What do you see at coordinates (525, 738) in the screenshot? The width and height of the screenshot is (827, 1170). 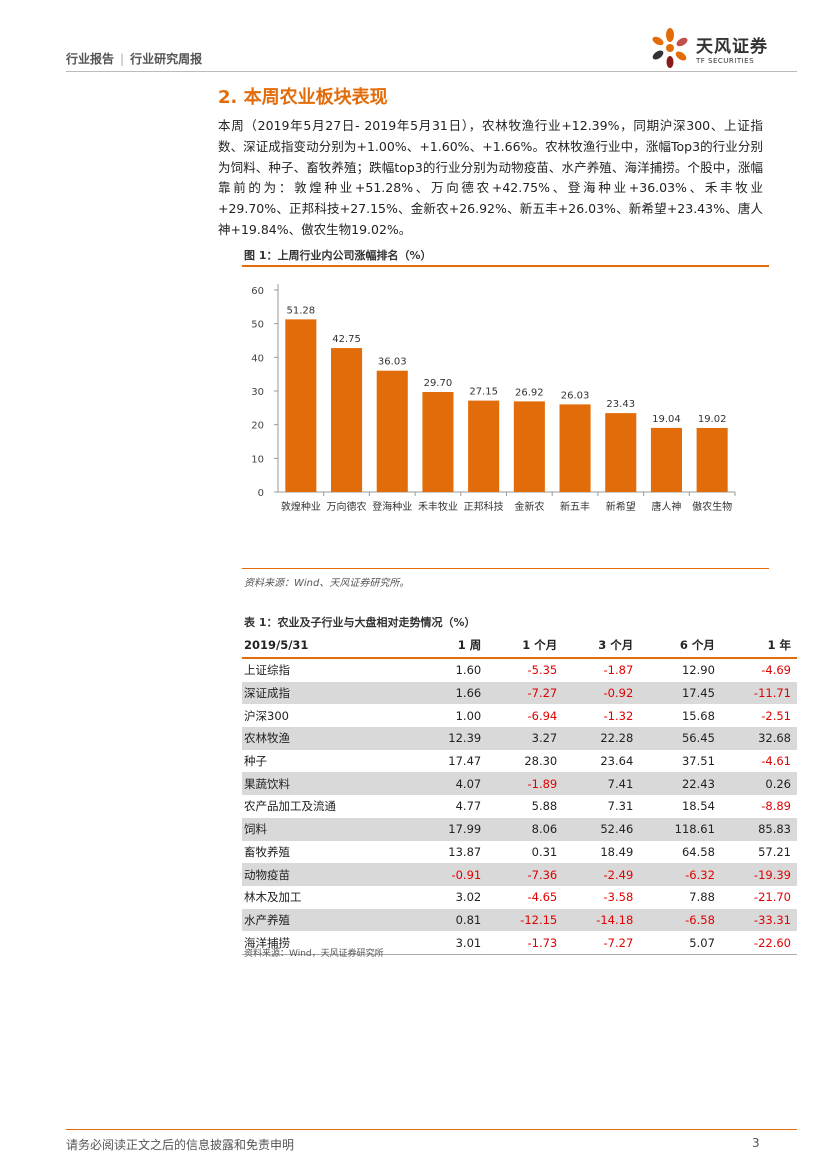 I see `table-cell: 3.27` at bounding box center [525, 738].